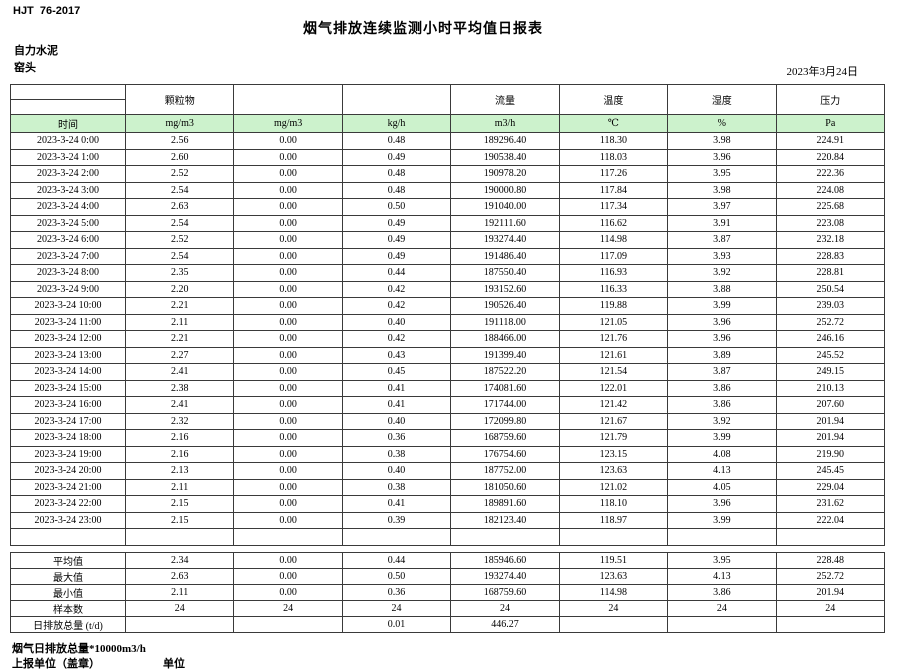  What do you see at coordinates (830, 504) in the screenshot?
I see `value-cell: 231.62` at bounding box center [830, 504].